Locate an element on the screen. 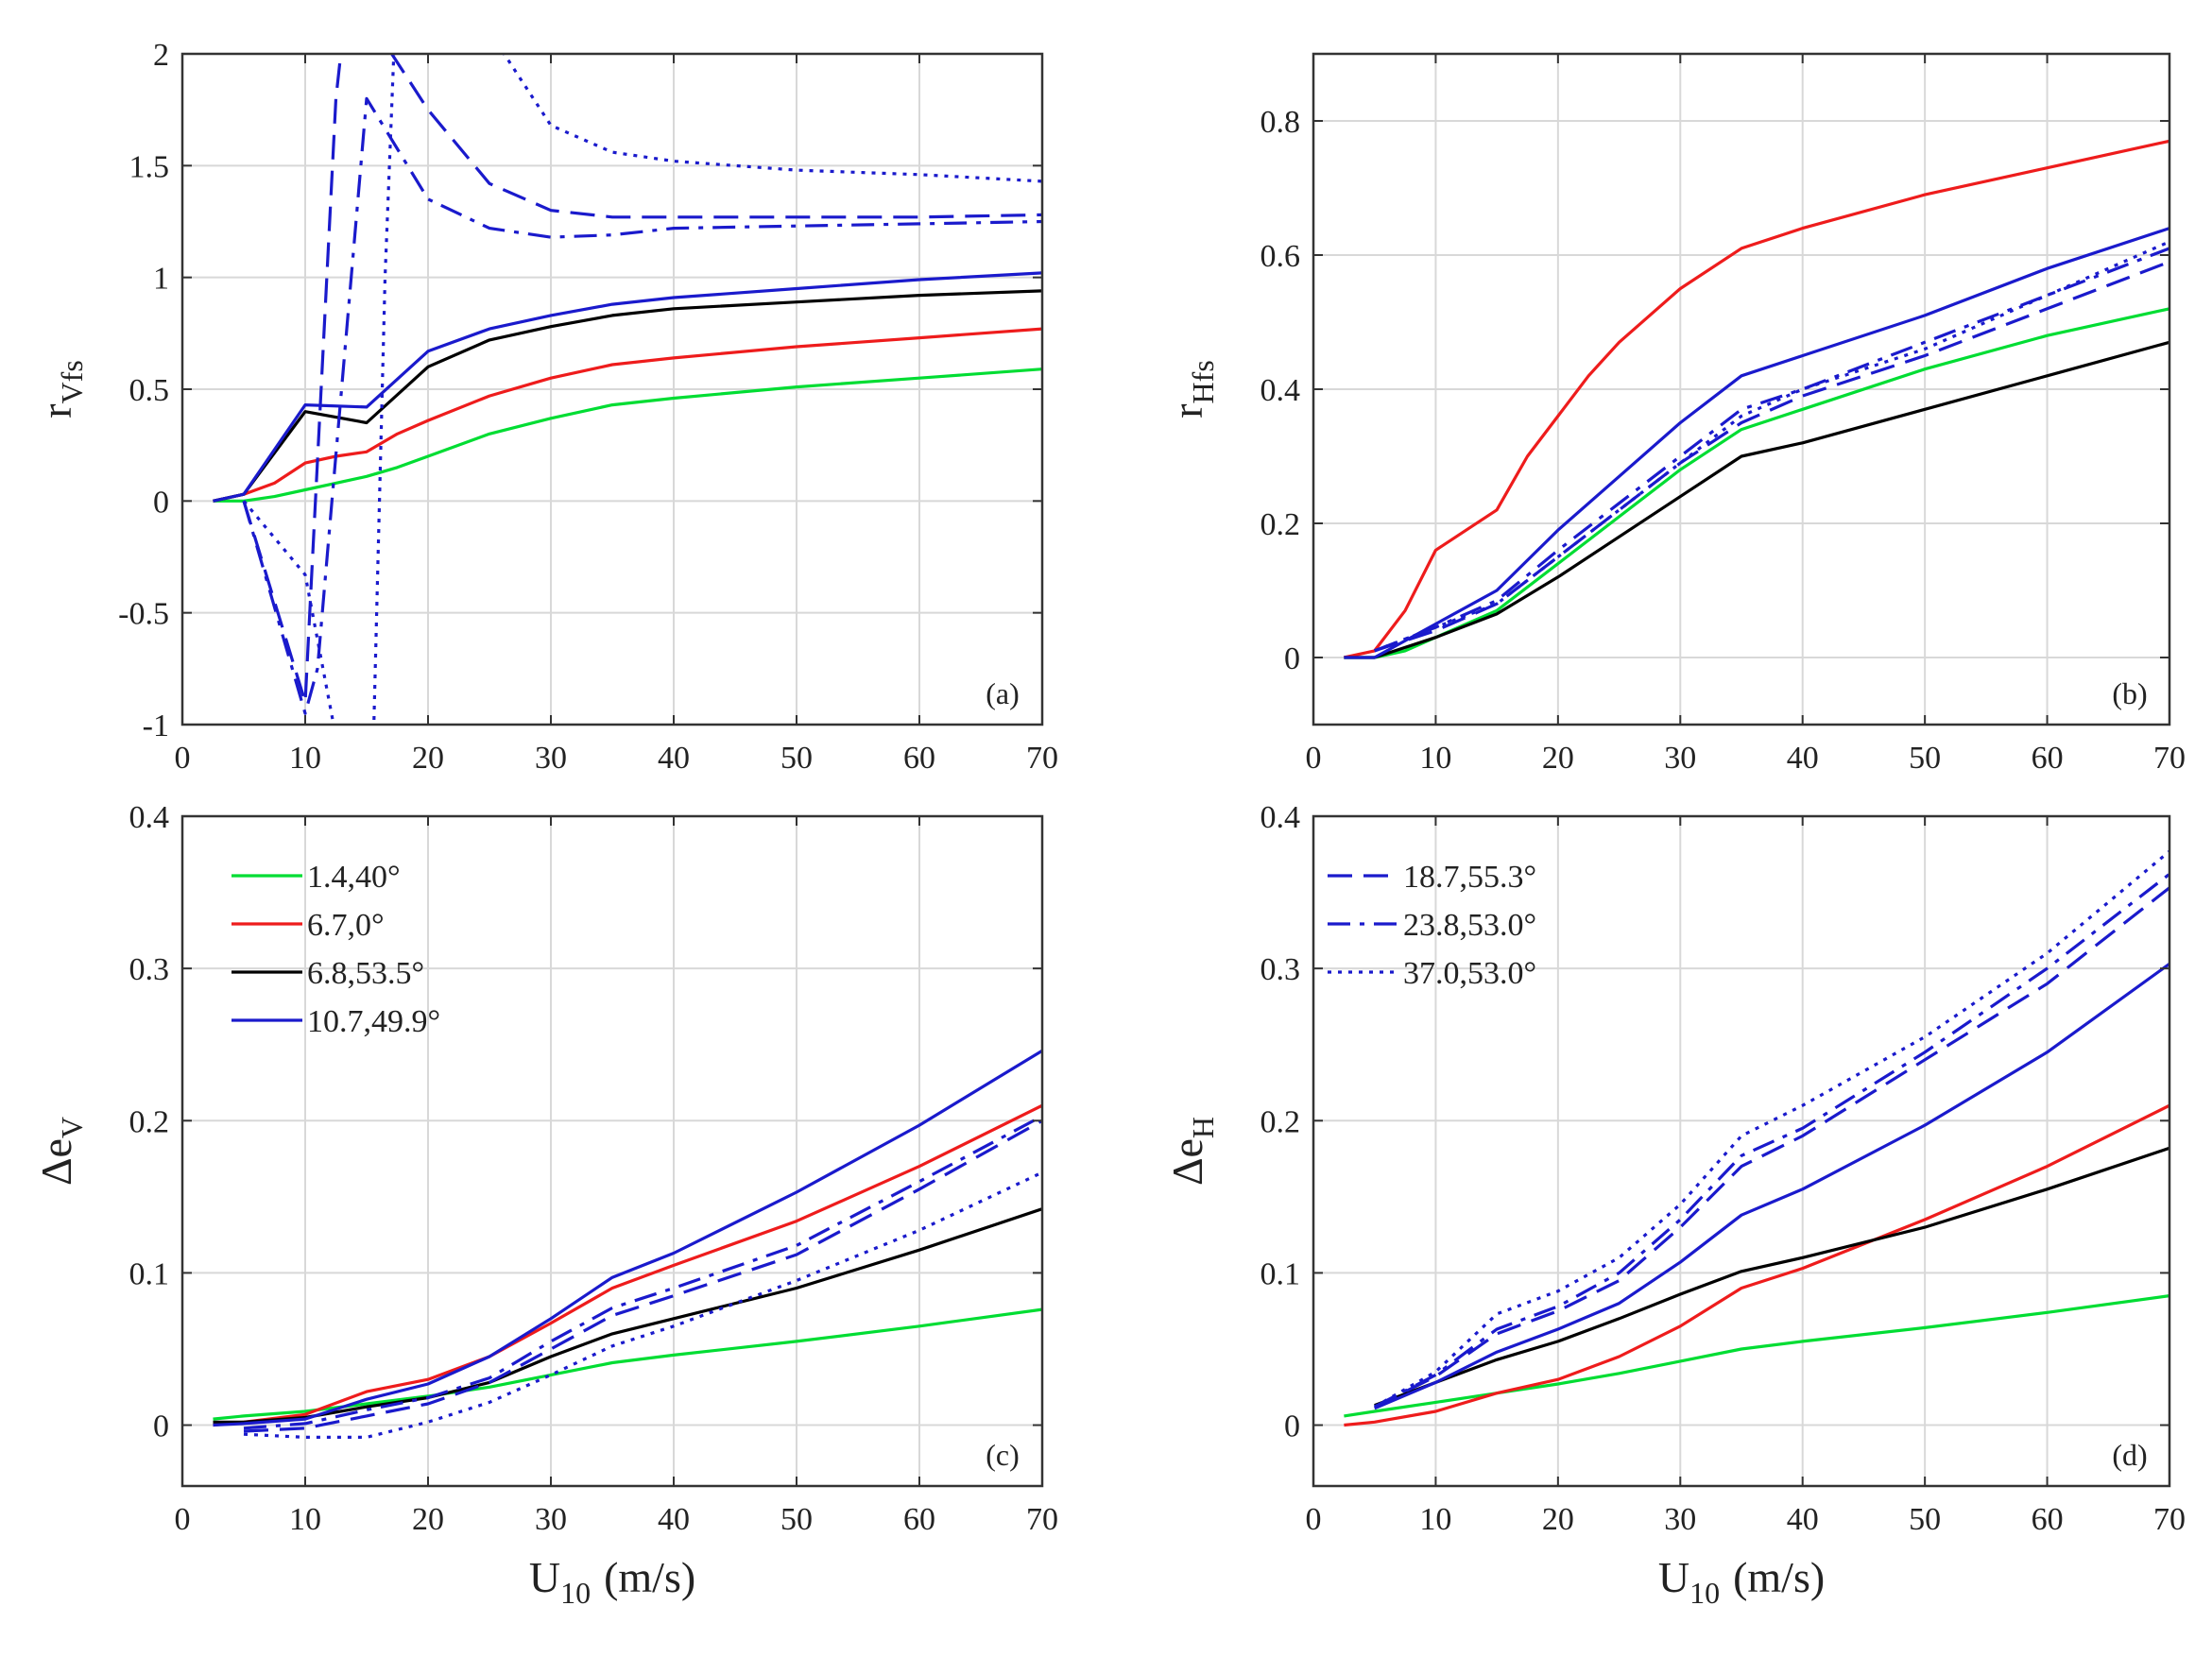 Image resolution: width=2212 pixels, height=1657 pixels. y-axis-label: ΔeH is located at coordinates (1191, 1151).